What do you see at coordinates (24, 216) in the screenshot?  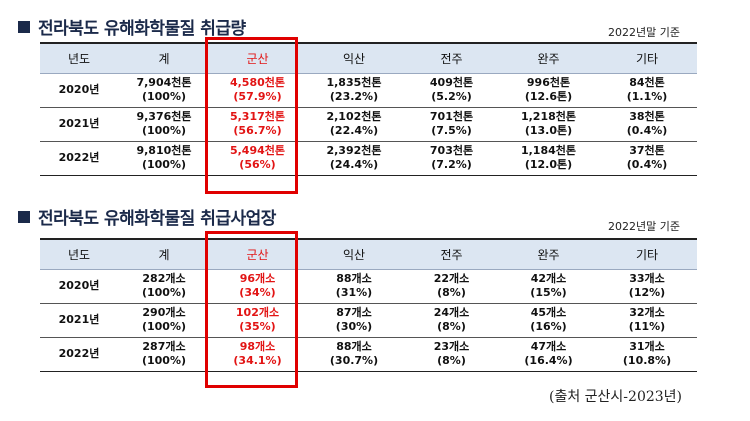 I see `square-bullet-icon` at bounding box center [24, 216].